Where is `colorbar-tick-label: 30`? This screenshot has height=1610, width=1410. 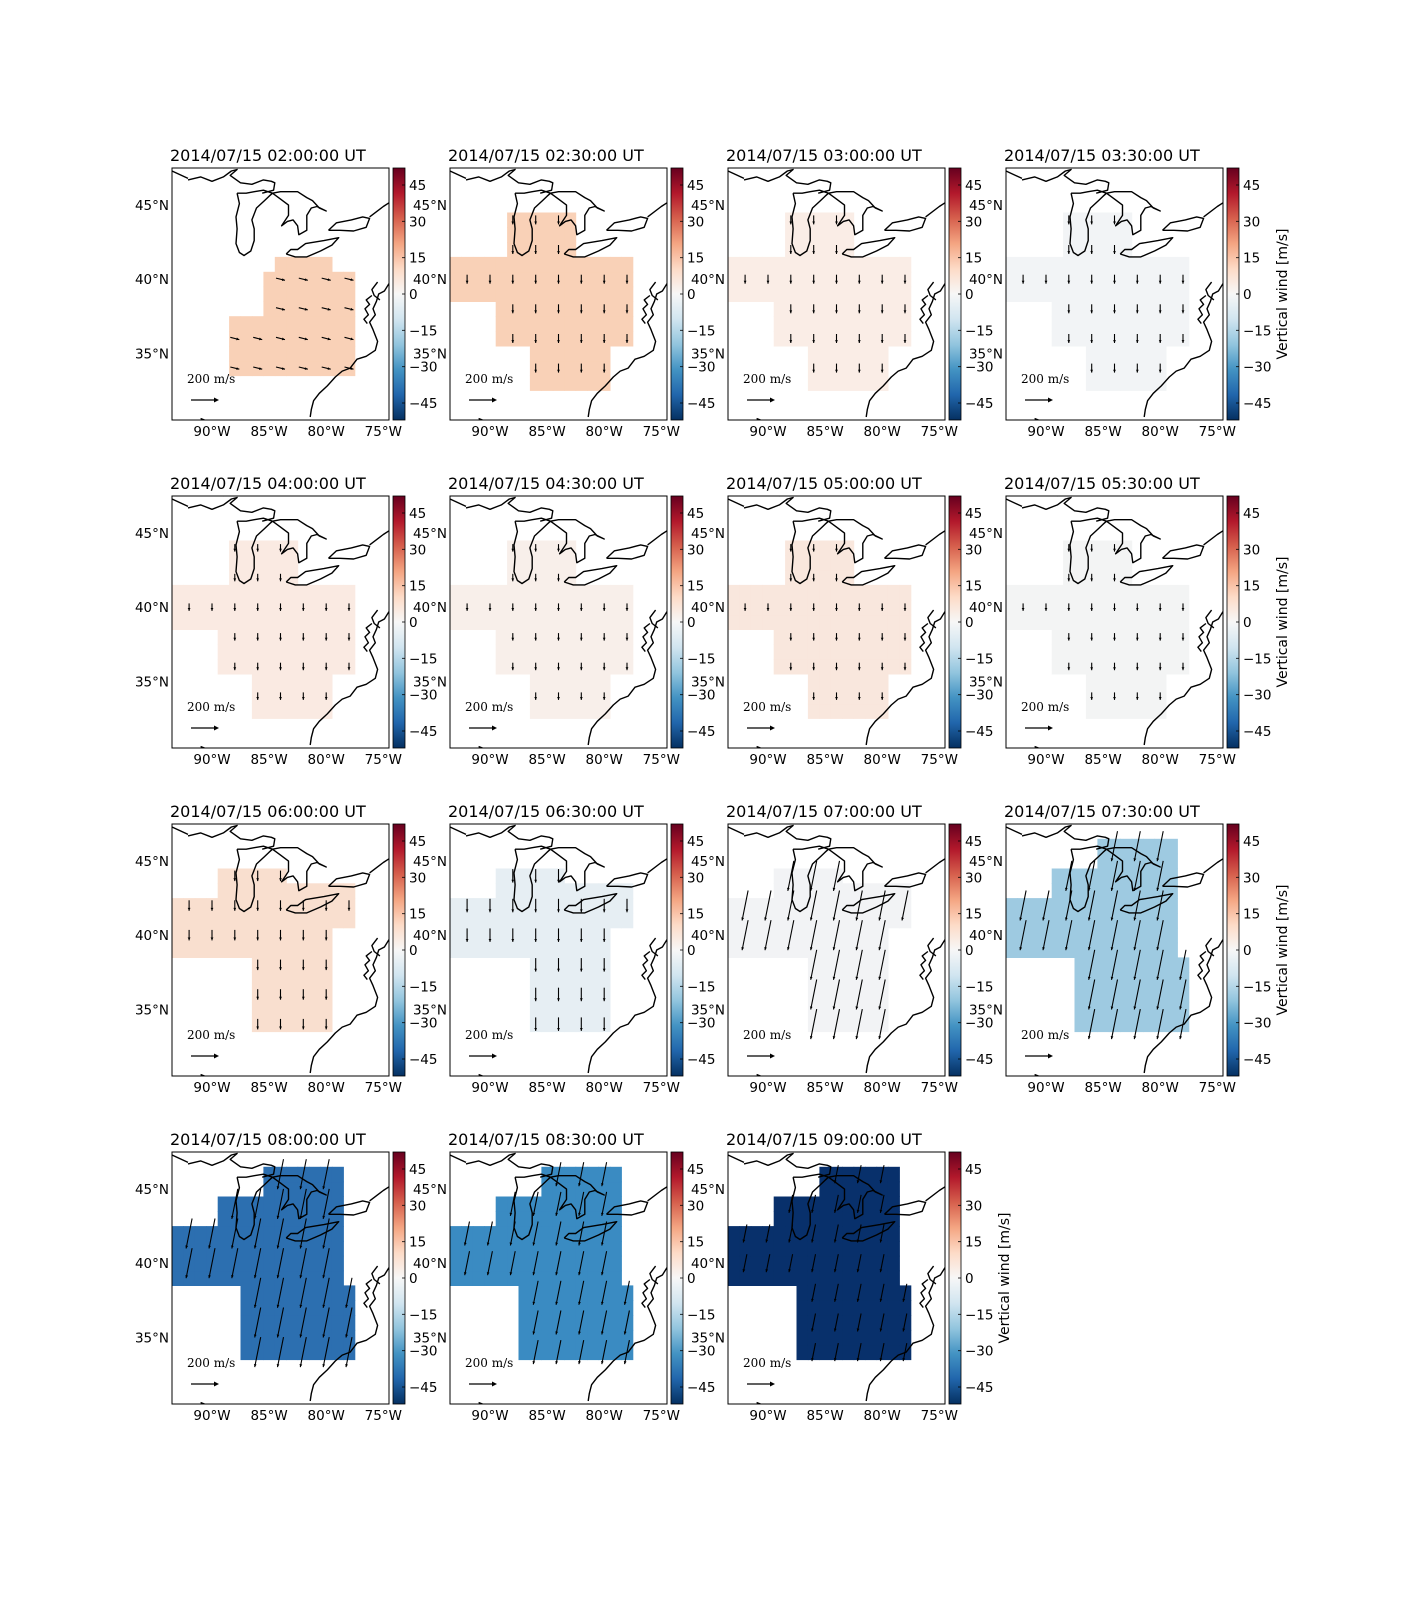
colorbar-tick-label: 30 is located at coordinates (417, 1206).